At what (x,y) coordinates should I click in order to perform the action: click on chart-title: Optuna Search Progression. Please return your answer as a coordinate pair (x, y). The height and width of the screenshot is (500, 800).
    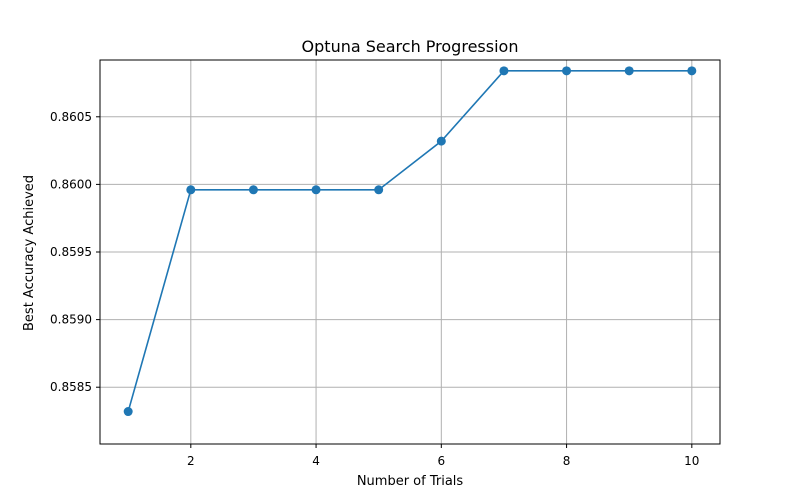
    Looking at the image, I should click on (410, 46).